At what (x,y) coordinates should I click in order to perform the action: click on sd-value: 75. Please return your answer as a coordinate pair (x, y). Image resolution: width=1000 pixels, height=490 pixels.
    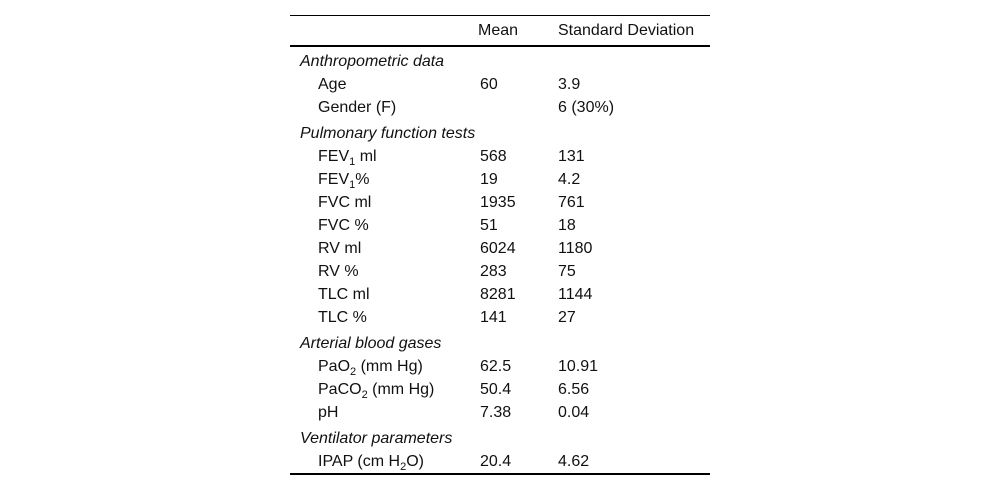
    Looking at the image, I should click on (567, 271).